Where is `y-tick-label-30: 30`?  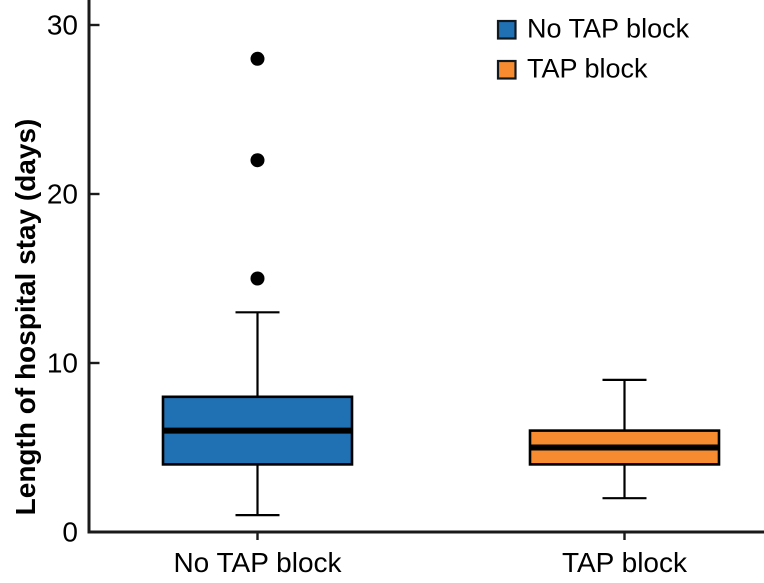 y-tick-label-30: 30 is located at coordinates (62, 25).